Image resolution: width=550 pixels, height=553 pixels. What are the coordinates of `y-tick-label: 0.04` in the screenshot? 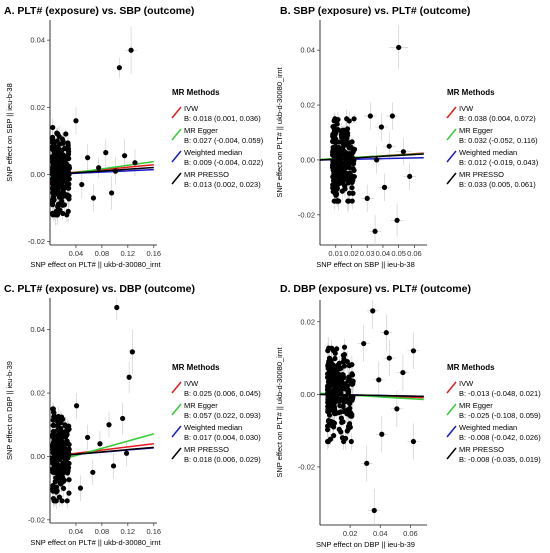 It's located at (37, 329).